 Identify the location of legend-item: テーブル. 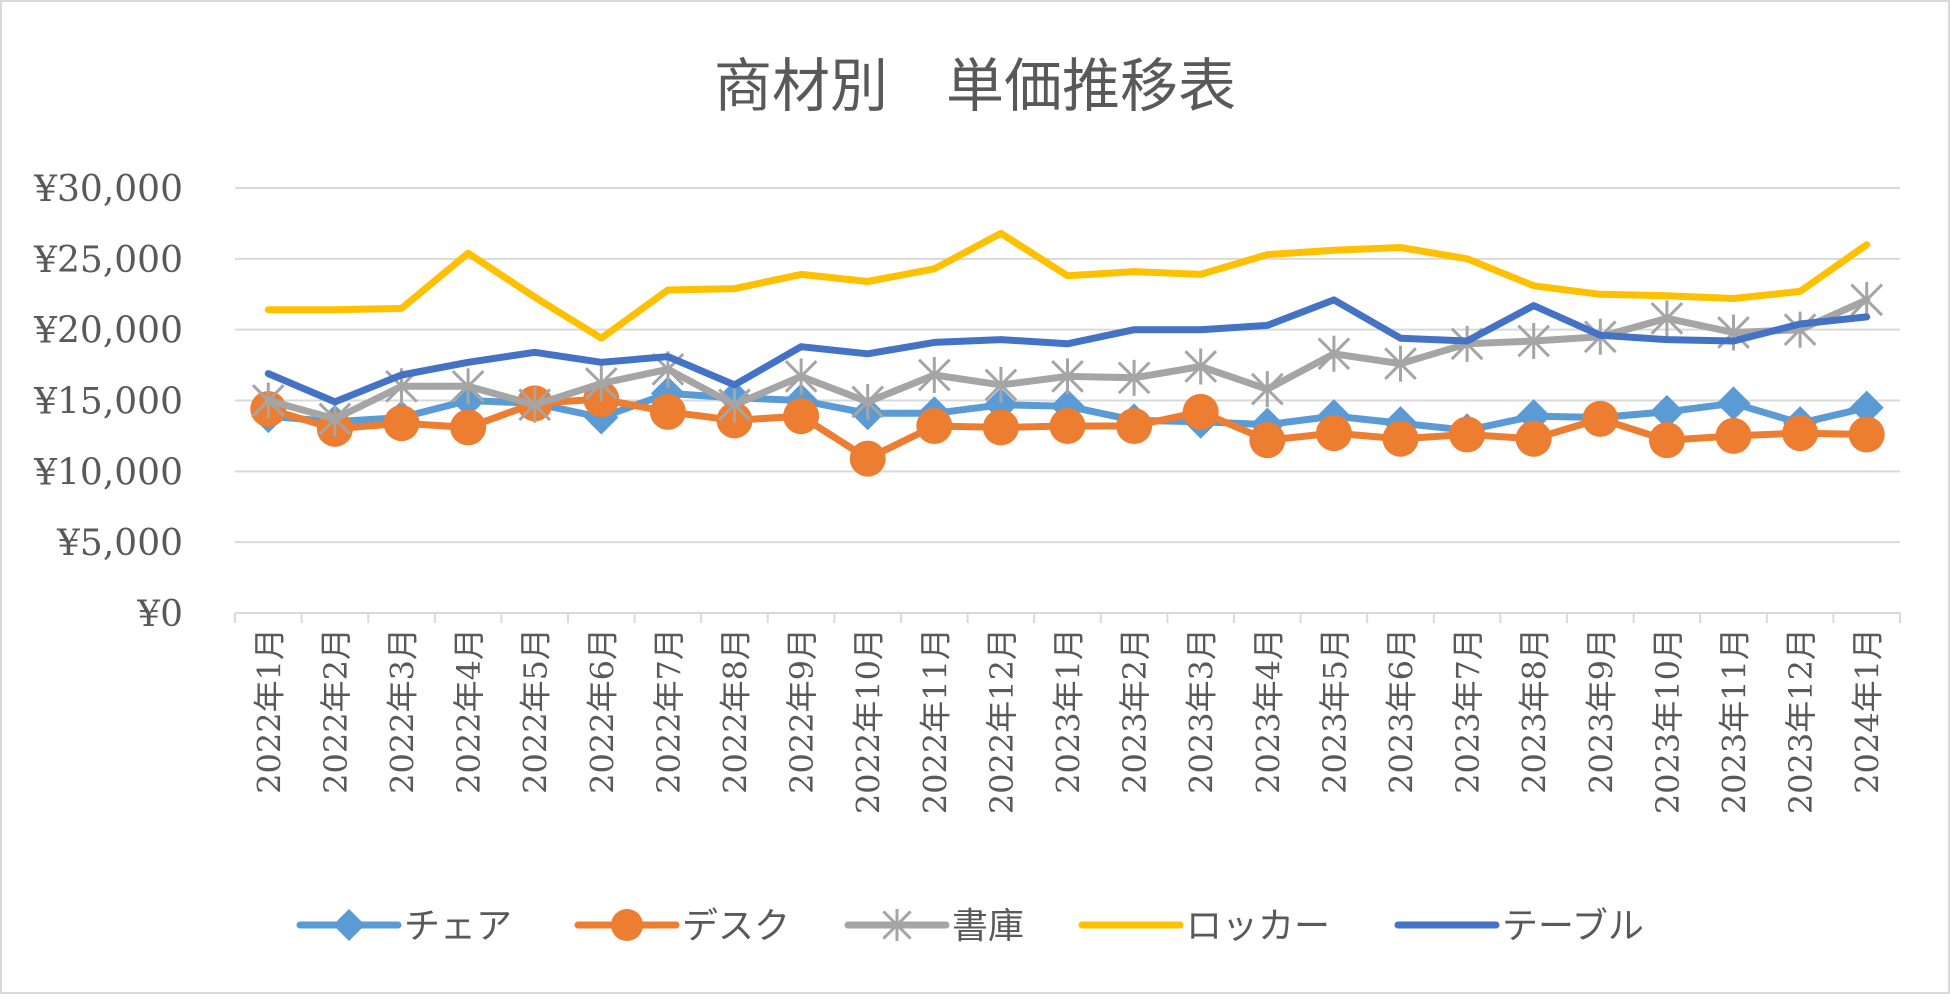
(1519, 926).